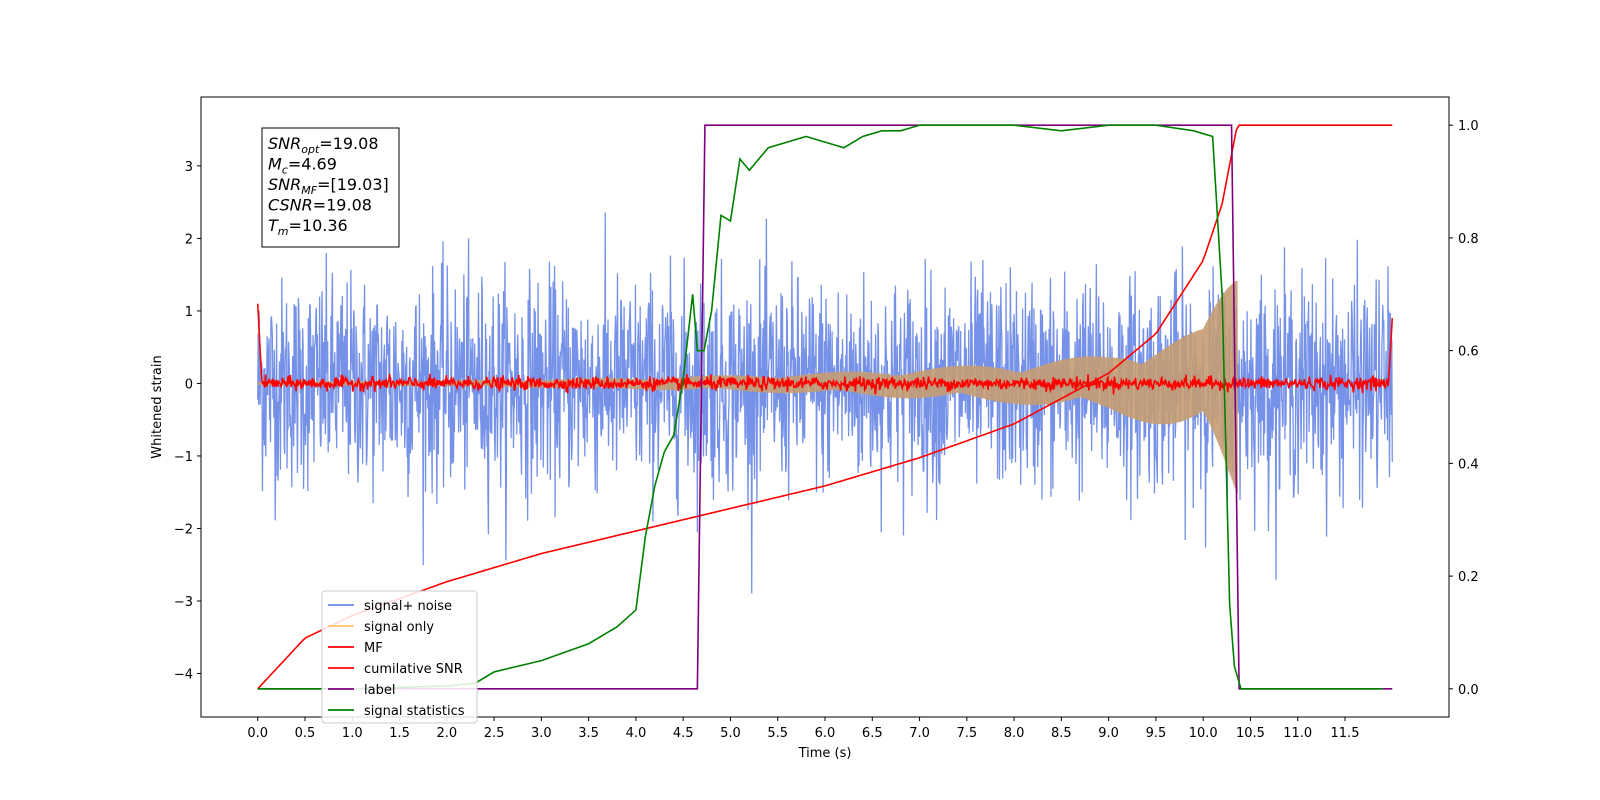 The image size is (1600, 800). What do you see at coordinates (1464, 408) in the screenshot?
I see `y2-axis: 1.0 0.8 0.6 0.4 0.2 0.0` at bounding box center [1464, 408].